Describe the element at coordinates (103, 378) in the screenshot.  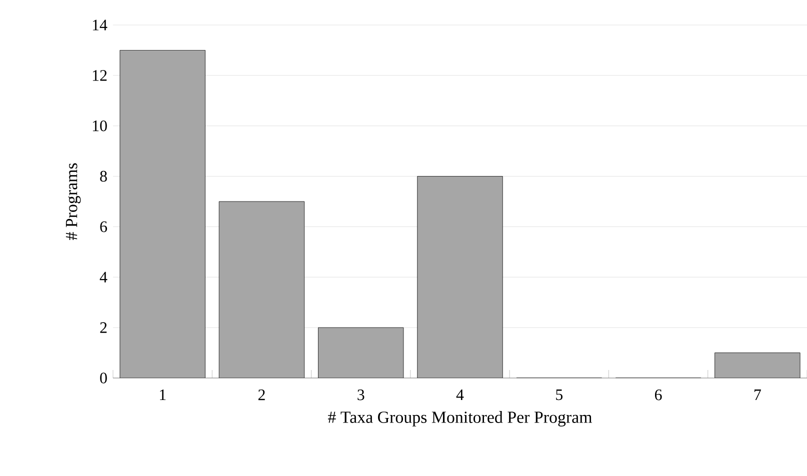
I see `y-tick-label: 0` at that location.